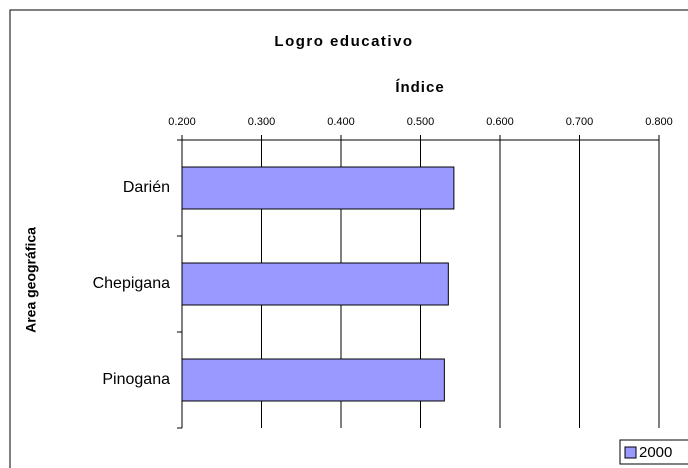  Describe the element at coordinates (182, 122) in the screenshot. I see `x-tick-label: 0.200` at that location.